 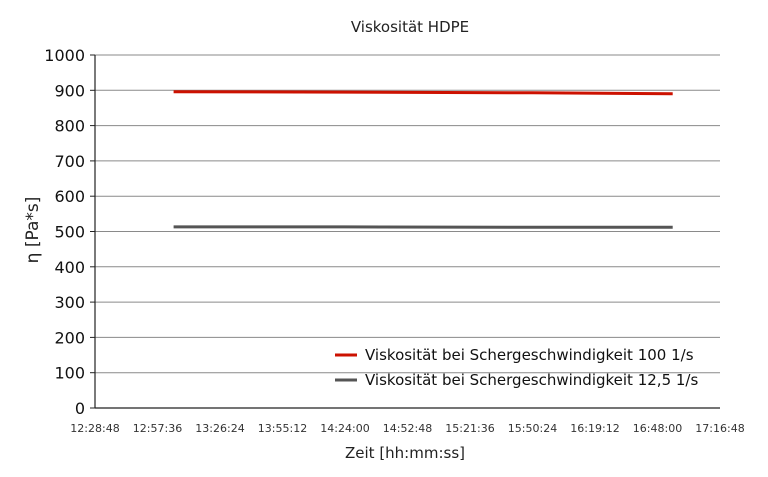 I want to click on y-tick-label: 800, so click(x=69, y=126).